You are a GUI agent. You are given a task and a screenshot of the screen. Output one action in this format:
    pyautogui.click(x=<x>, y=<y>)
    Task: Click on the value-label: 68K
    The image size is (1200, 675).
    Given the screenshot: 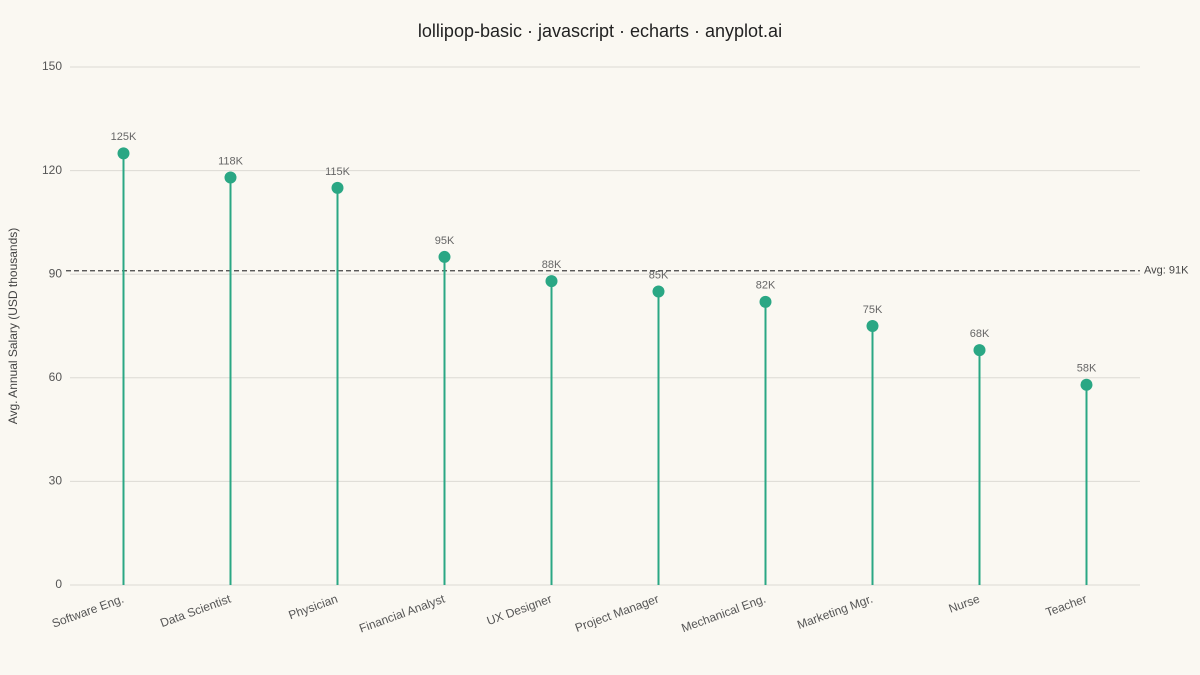 What is the action you would take?
    pyautogui.click(x=980, y=334)
    